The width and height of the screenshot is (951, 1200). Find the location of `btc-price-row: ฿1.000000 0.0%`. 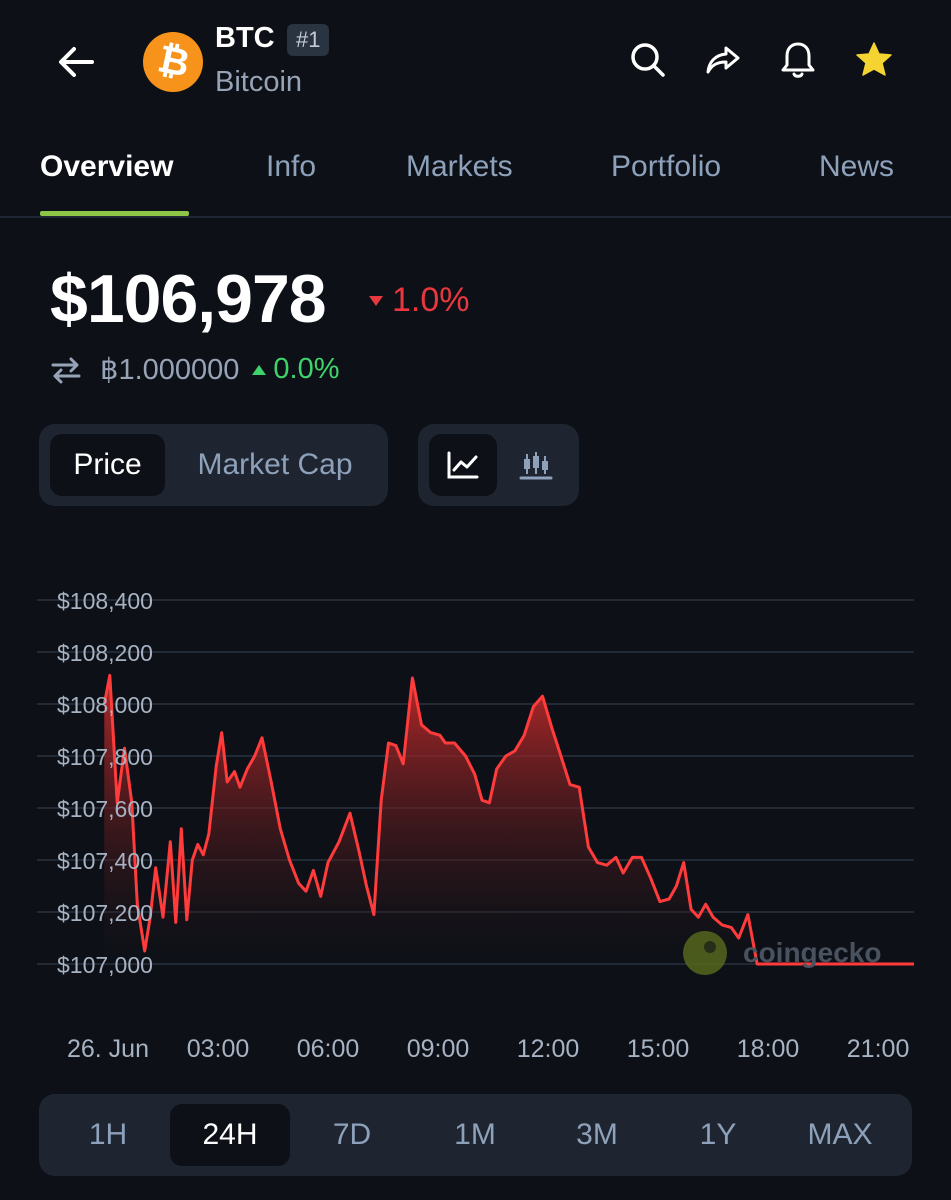

btc-price-row: ฿1.000000 0.0% is located at coordinates (195, 369).